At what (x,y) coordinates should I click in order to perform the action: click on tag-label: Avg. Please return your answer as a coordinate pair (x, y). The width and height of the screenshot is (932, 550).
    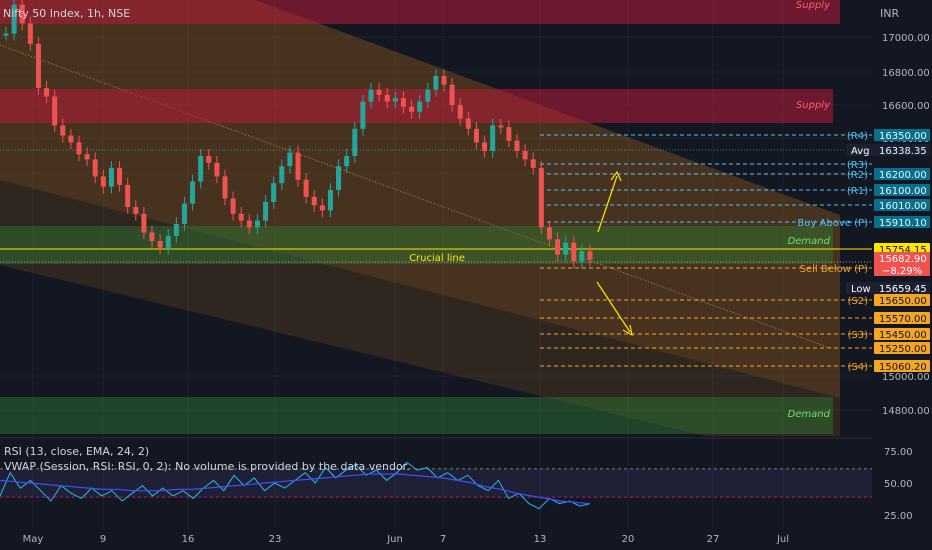
    Looking at the image, I should click on (860, 151).